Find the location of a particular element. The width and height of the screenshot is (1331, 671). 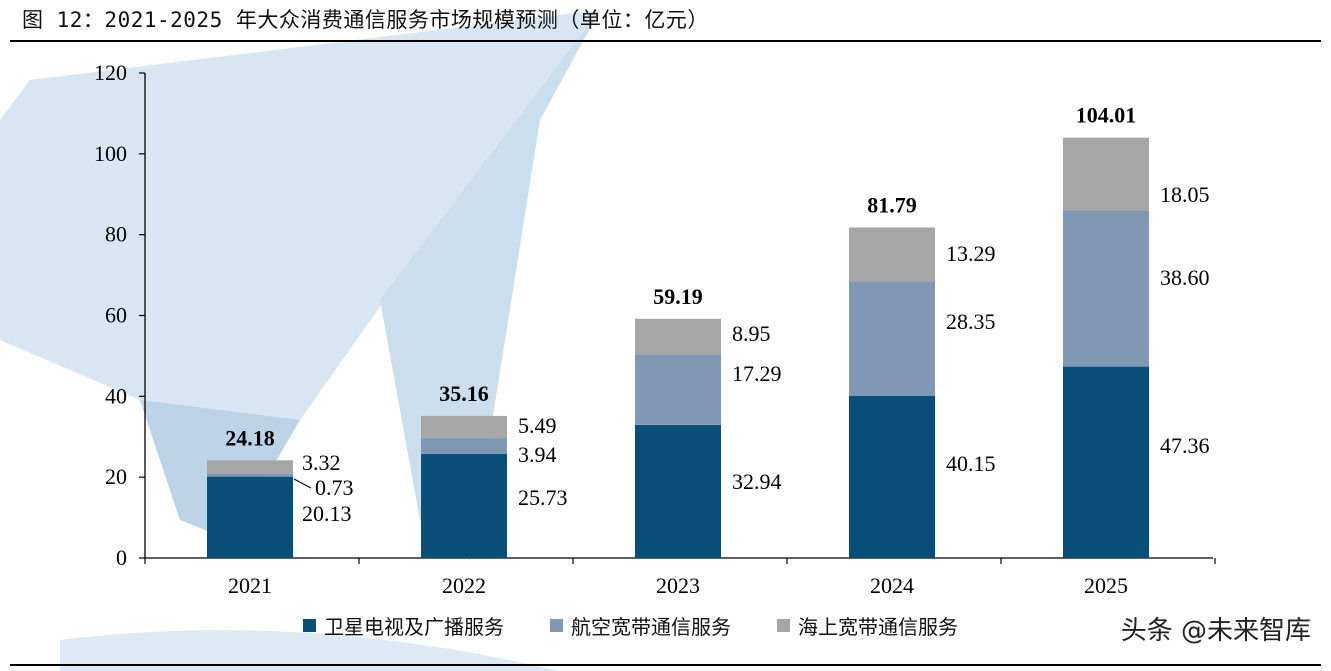

data-label: 8.95 is located at coordinates (751, 333).